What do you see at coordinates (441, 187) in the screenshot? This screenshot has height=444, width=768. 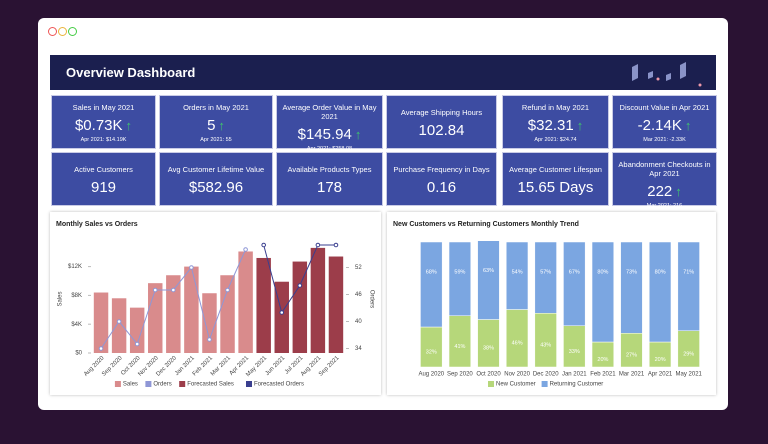 I see `kpi-number: 0.16` at bounding box center [441, 187].